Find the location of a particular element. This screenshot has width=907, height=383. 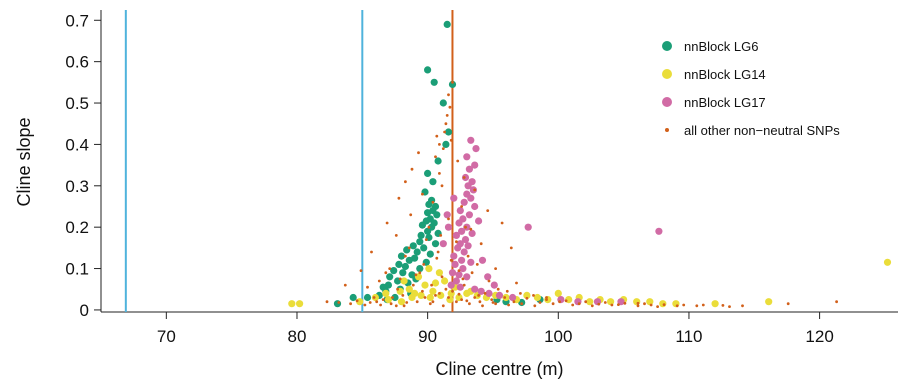

legend-label: nnBlock LG17 is located at coordinates (725, 102).